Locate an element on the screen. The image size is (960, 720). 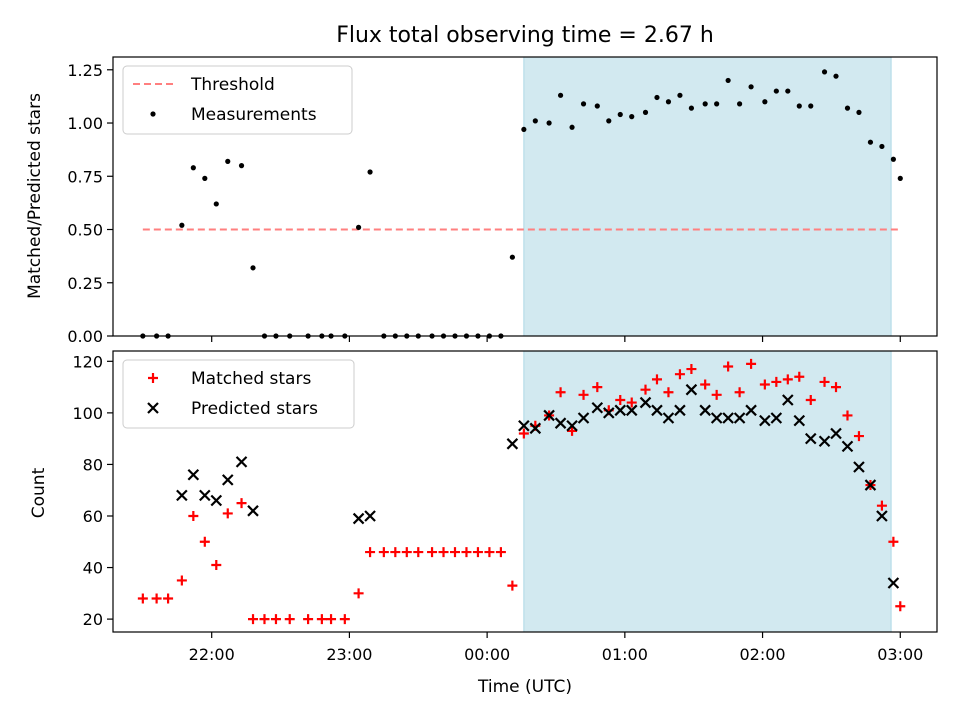
y-tick-label: 1.25 is located at coordinates (85, 70).